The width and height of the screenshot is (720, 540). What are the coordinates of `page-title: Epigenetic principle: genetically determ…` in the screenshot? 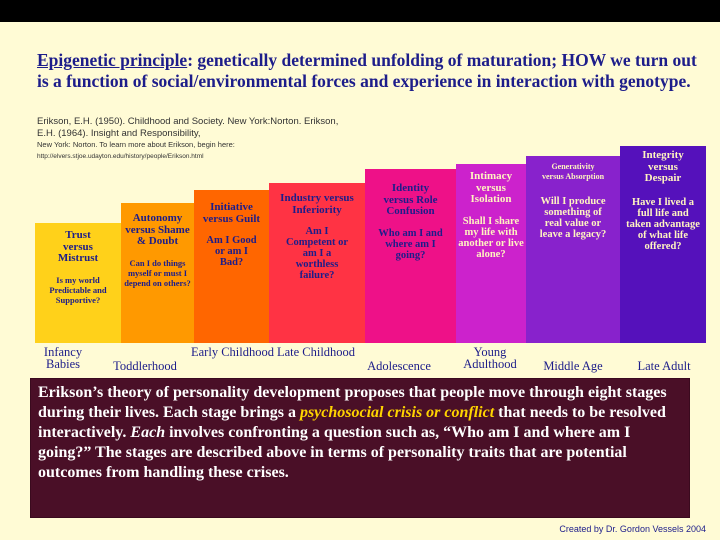 It's located at (372, 71).